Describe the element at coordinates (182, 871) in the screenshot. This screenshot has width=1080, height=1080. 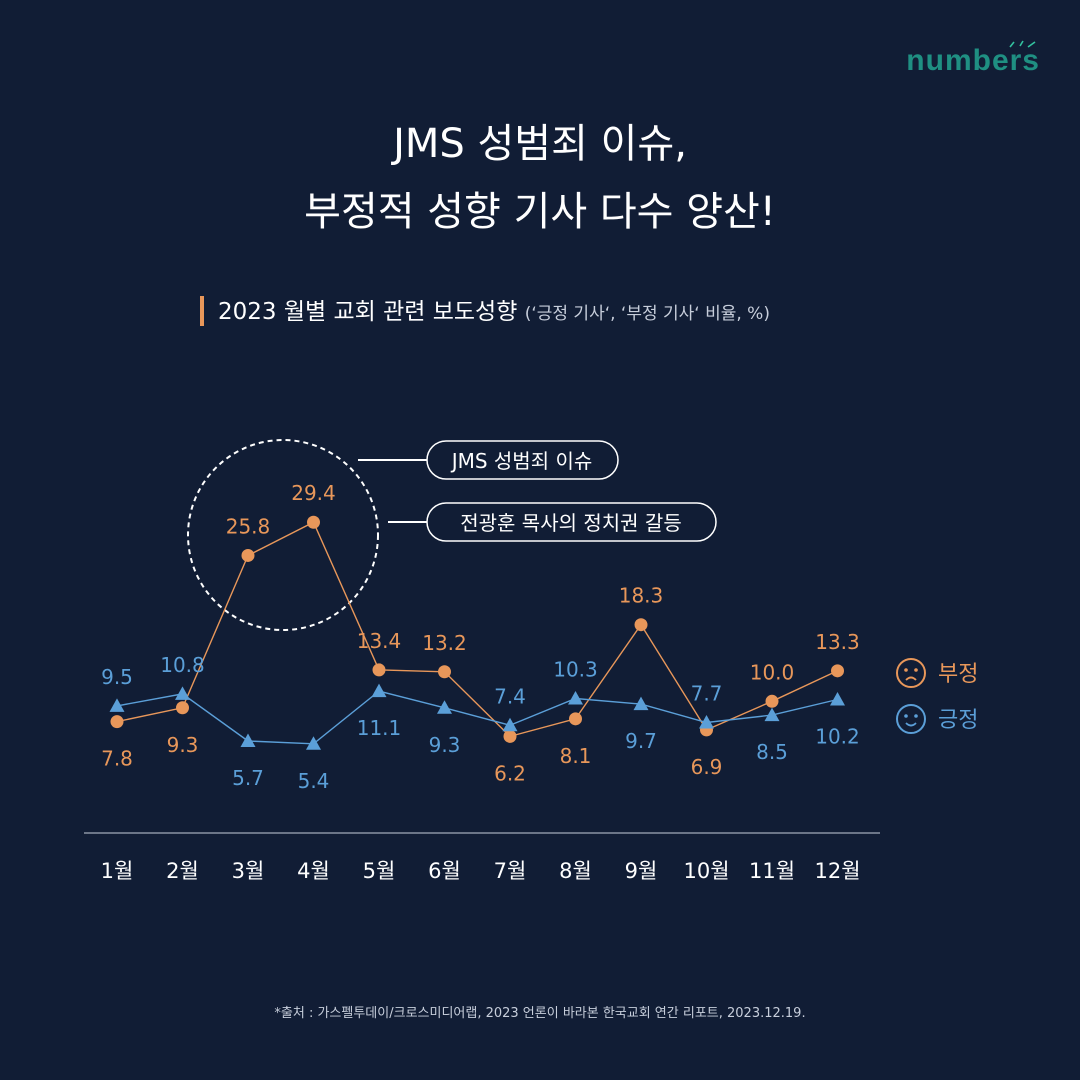
I see `x-tick-label-2: 2월` at that location.